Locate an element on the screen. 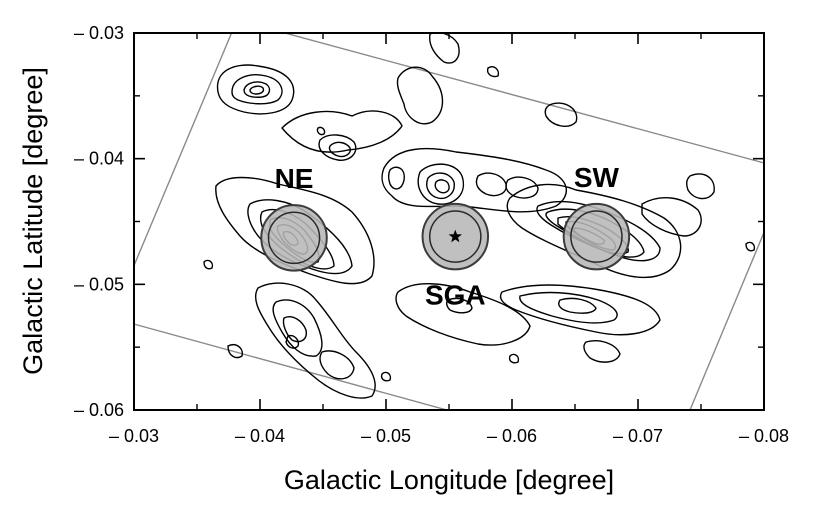 This screenshot has width=817, height=510. region-inner-circle-sw is located at coordinates (596, 236).